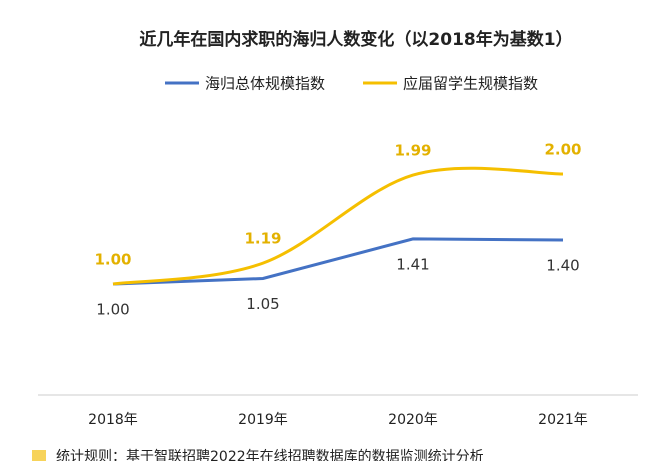 This screenshot has height=461, width=672. Describe the element at coordinates (270, 454) in the screenshot. I see `note: 统计规则：基于智联招聘2022年在线招聘数据库的数据监测统计分析` at that location.